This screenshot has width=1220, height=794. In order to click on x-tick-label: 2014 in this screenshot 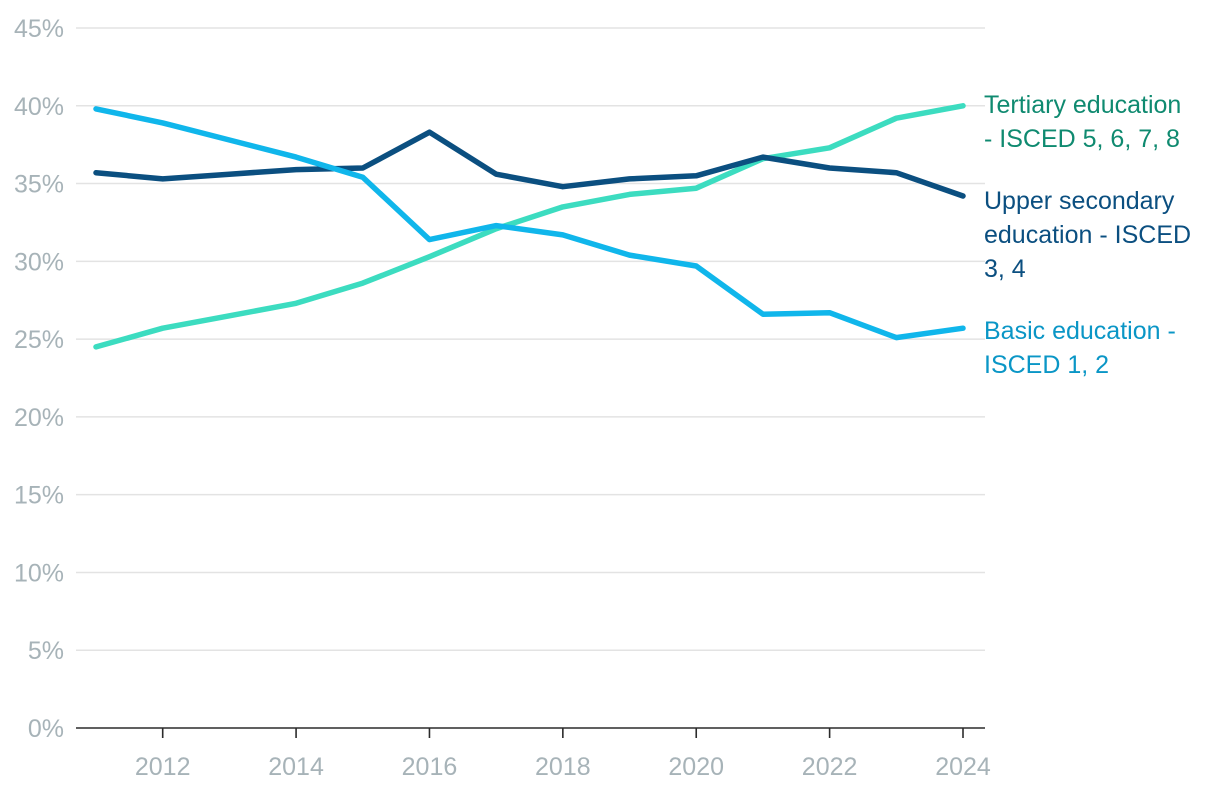, I will do `click(296, 767)`.